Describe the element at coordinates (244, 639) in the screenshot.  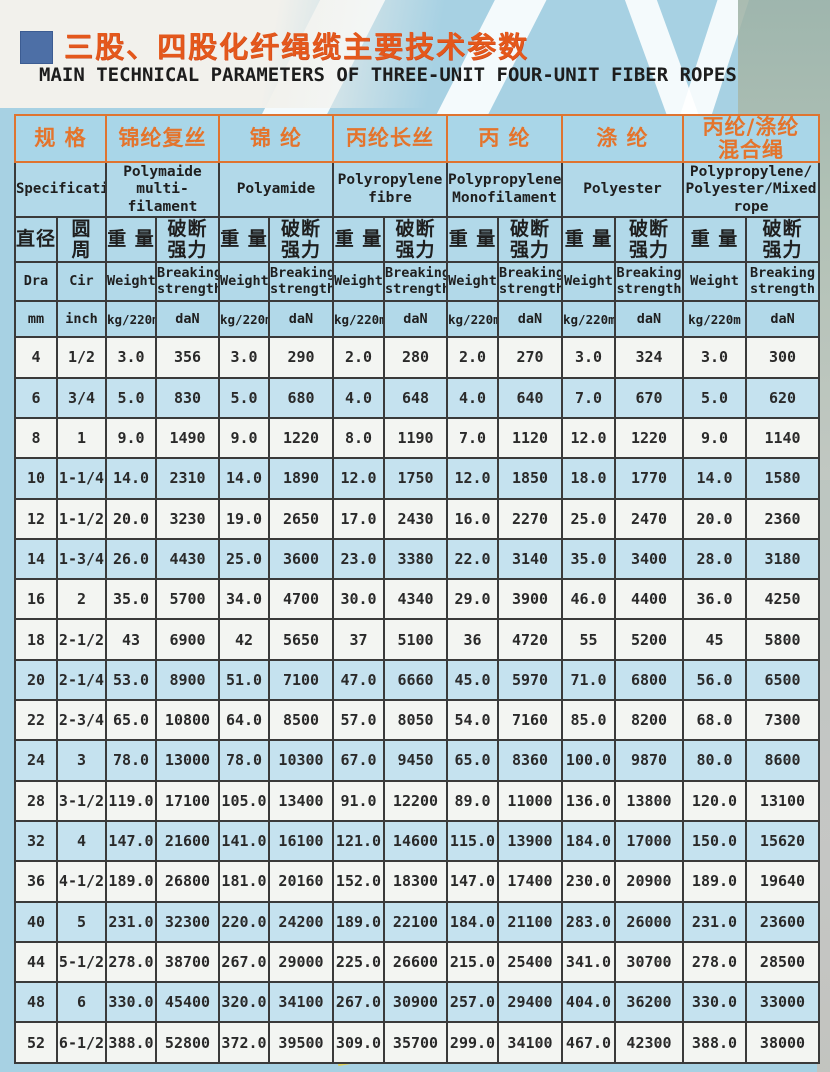
I see `value-cell: 42` at that location.